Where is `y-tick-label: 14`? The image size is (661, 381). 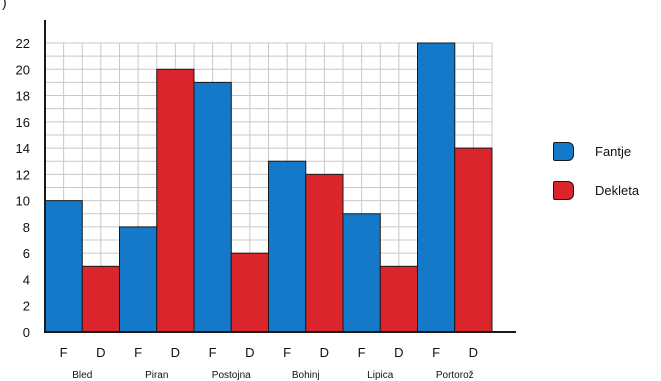
y-tick-label: 14 is located at coordinates (23, 148).